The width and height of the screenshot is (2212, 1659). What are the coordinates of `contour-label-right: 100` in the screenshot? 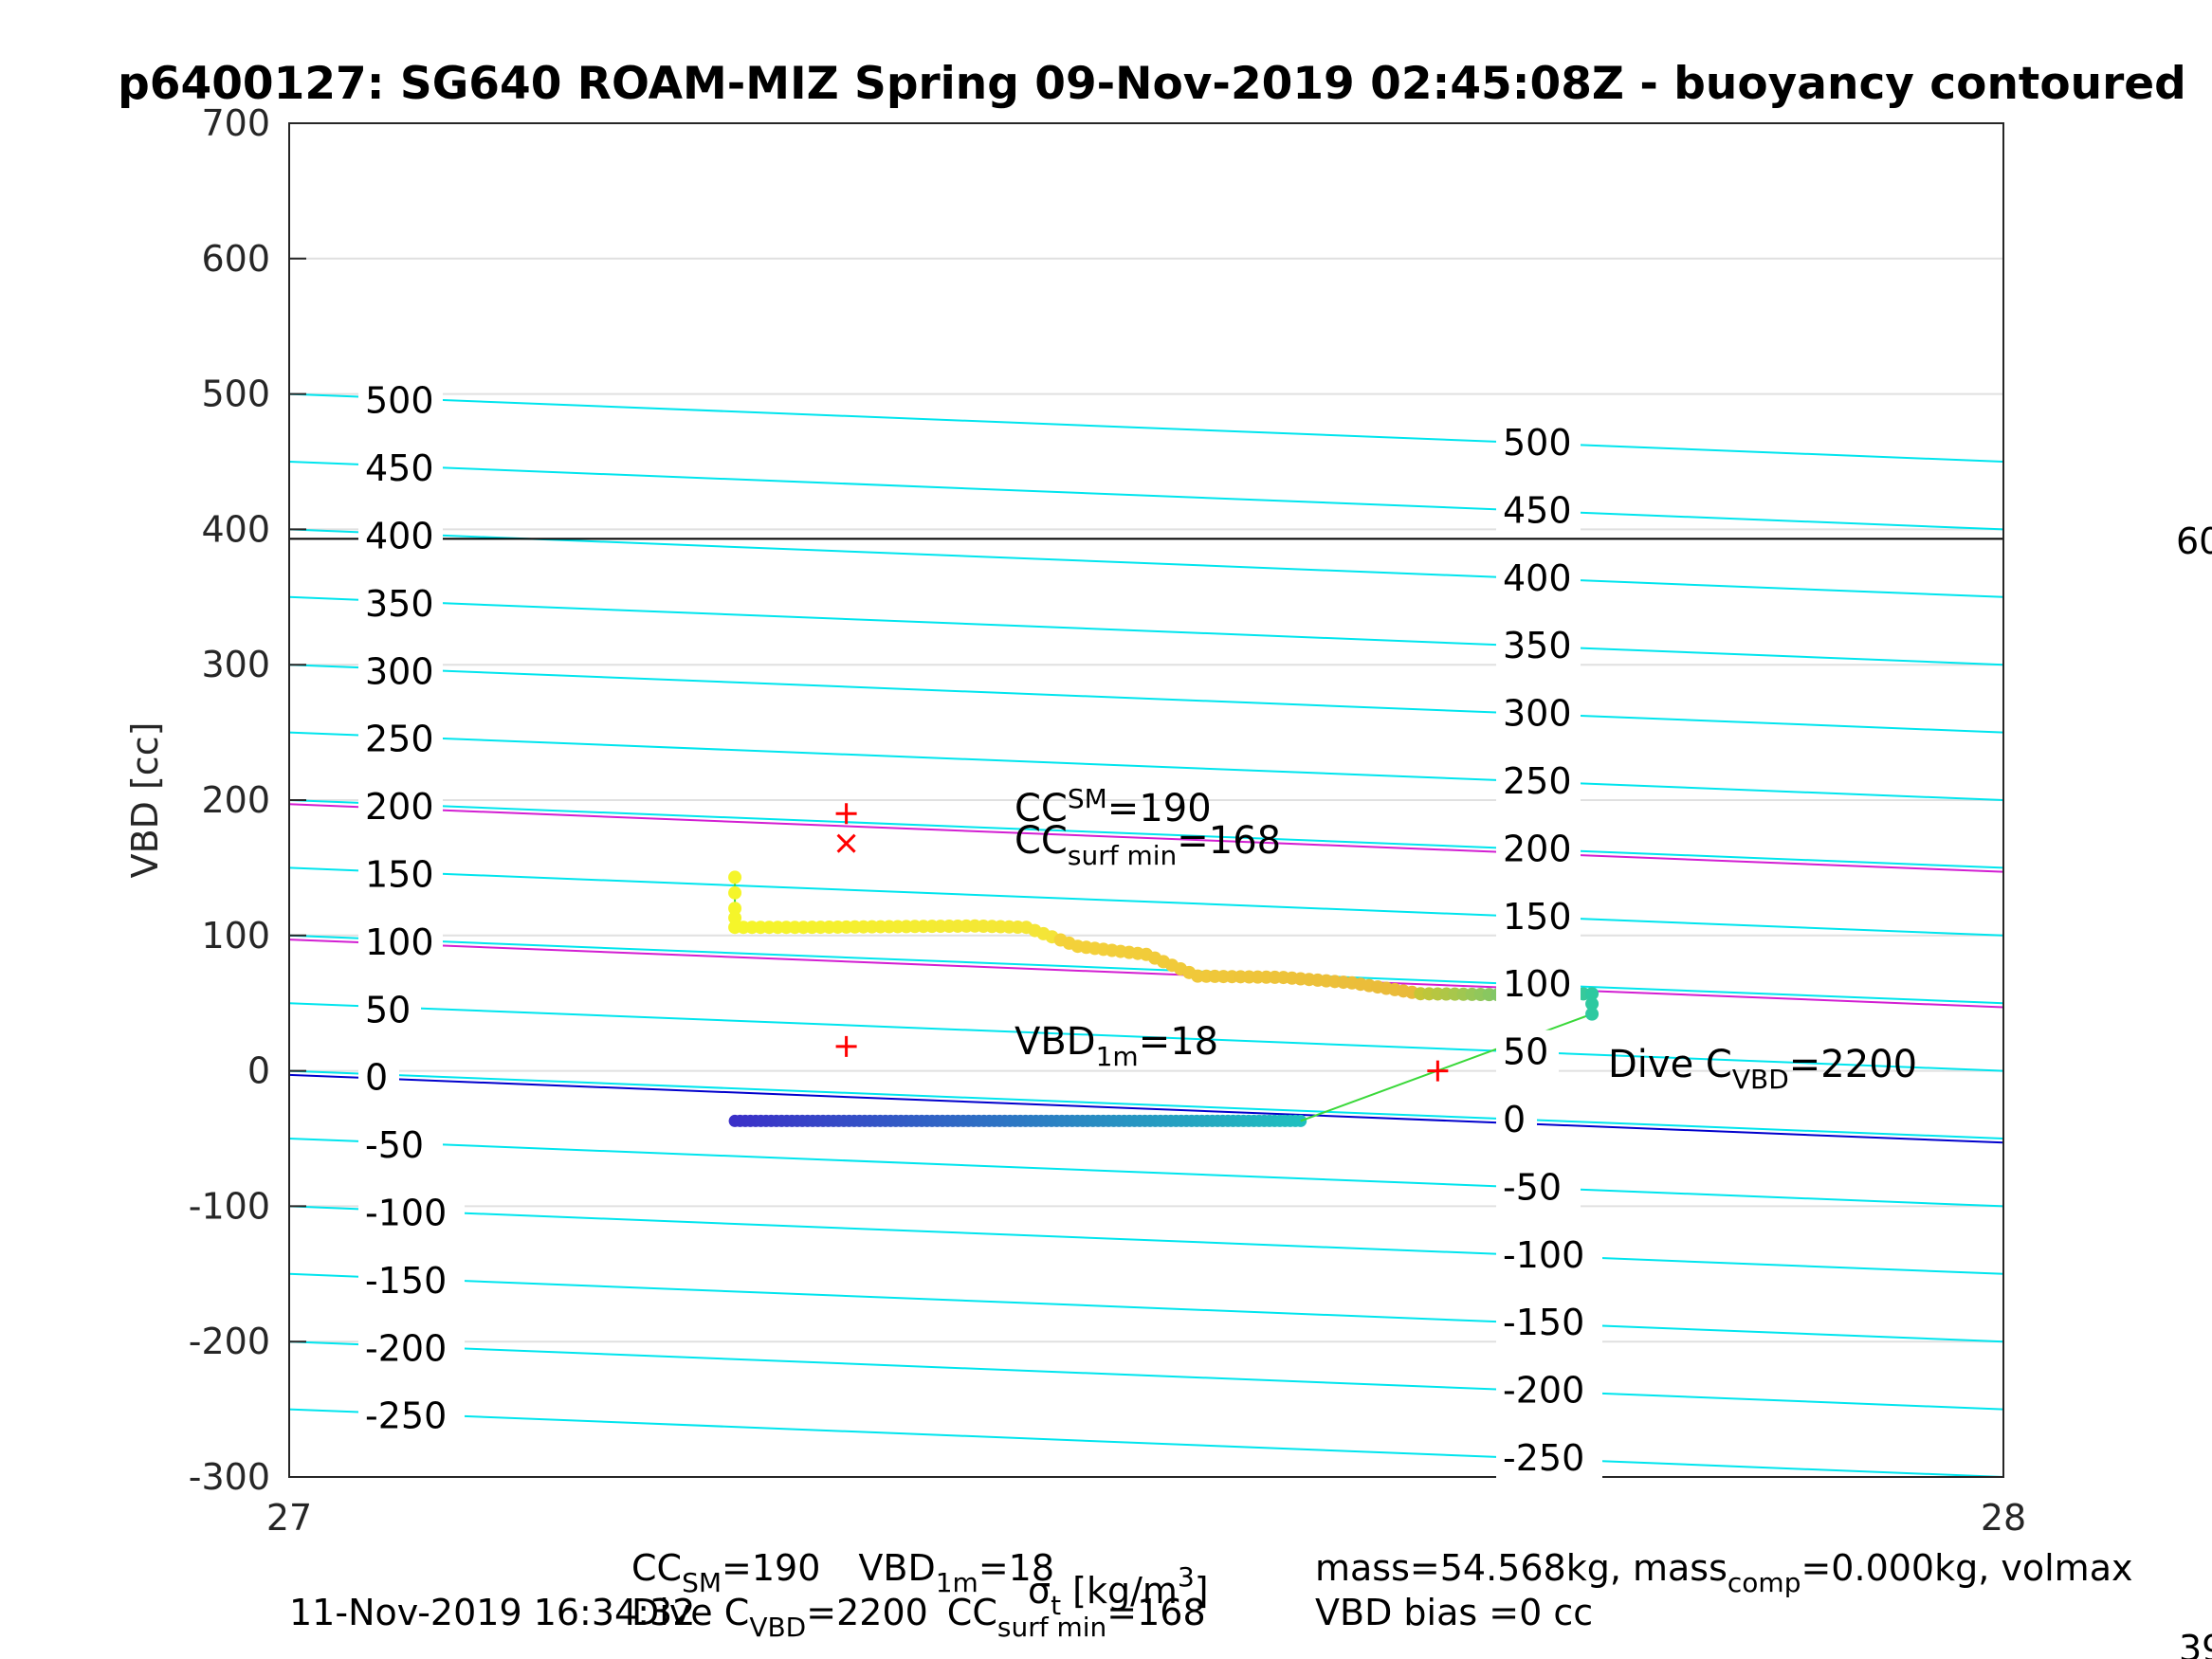 It's located at (1537, 984).